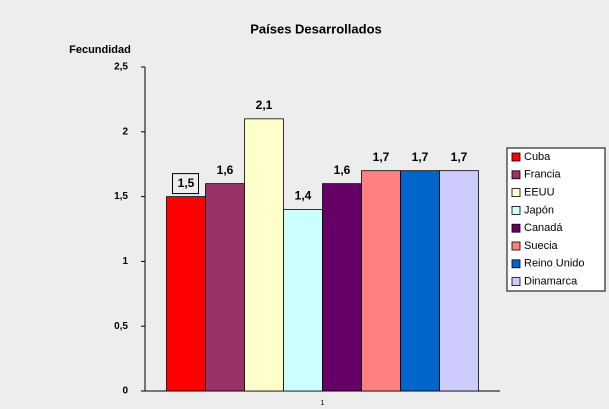 This screenshot has height=409, width=609. I want to click on chart-title: Países Desarrollados, so click(316, 28).